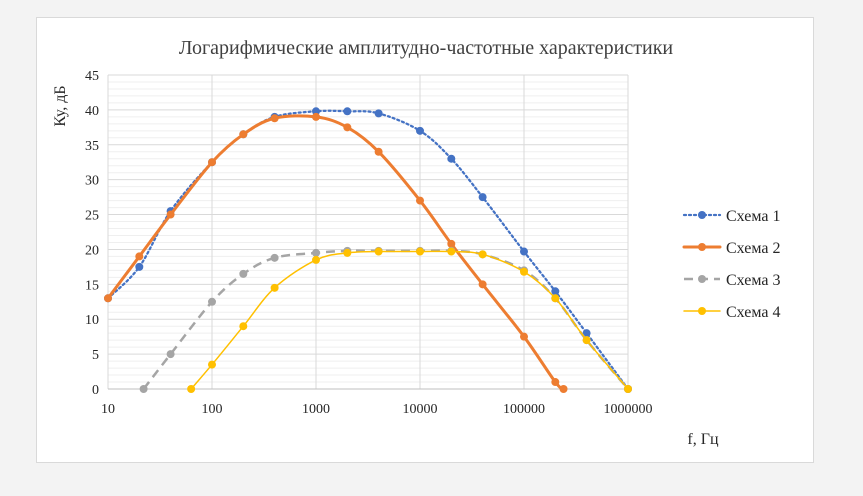  What do you see at coordinates (628, 409) in the screenshot?
I see `x-tick-label: 1000000` at bounding box center [628, 409].